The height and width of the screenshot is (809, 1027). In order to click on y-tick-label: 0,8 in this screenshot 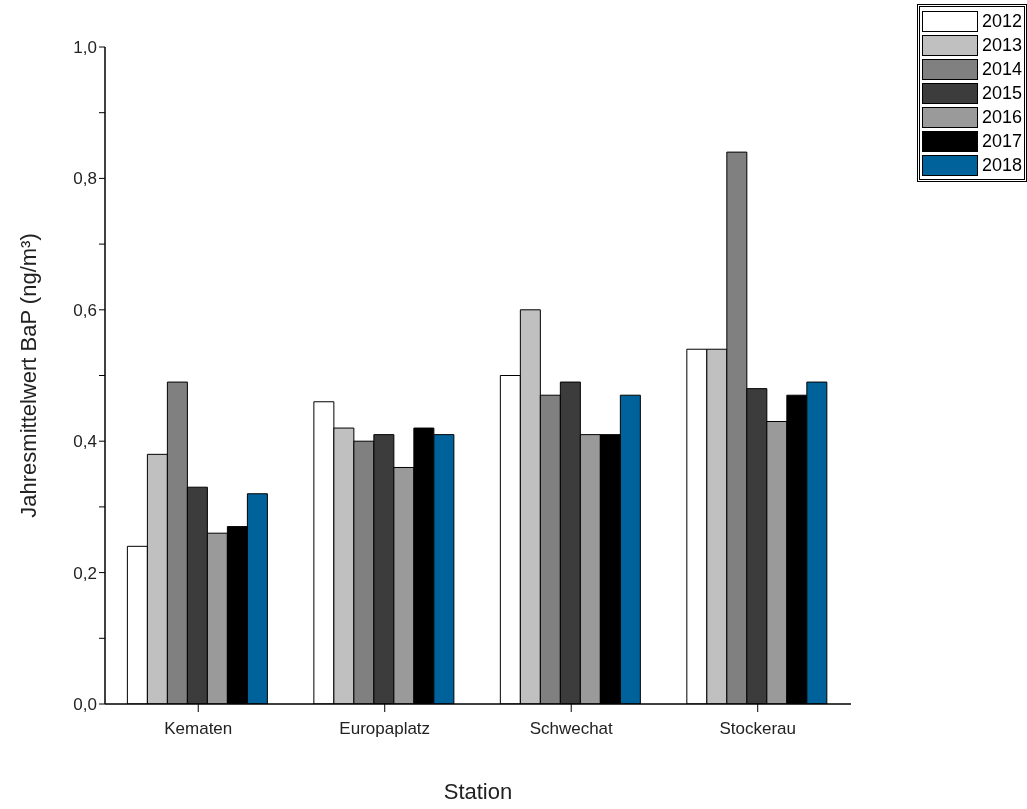, I will do `click(85, 179)`.